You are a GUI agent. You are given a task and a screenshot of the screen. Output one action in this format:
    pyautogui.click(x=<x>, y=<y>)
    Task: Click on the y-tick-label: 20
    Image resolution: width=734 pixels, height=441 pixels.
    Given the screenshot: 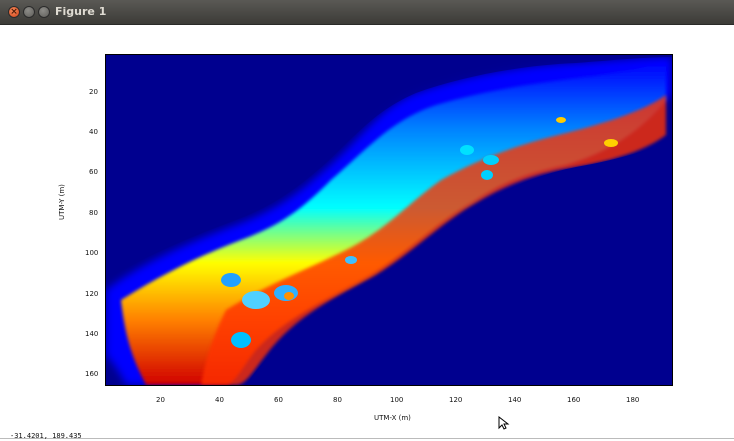 What is the action you would take?
    pyautogui.click(x=93, y=92)
    